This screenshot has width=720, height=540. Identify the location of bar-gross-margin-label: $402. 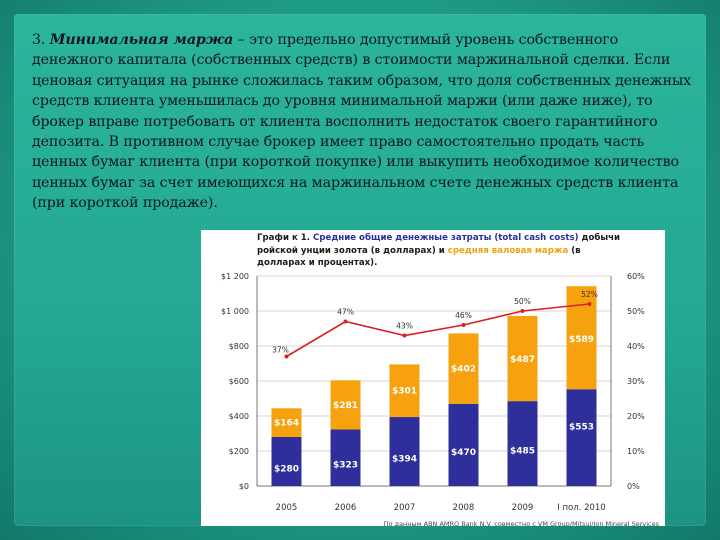
(463, 370).